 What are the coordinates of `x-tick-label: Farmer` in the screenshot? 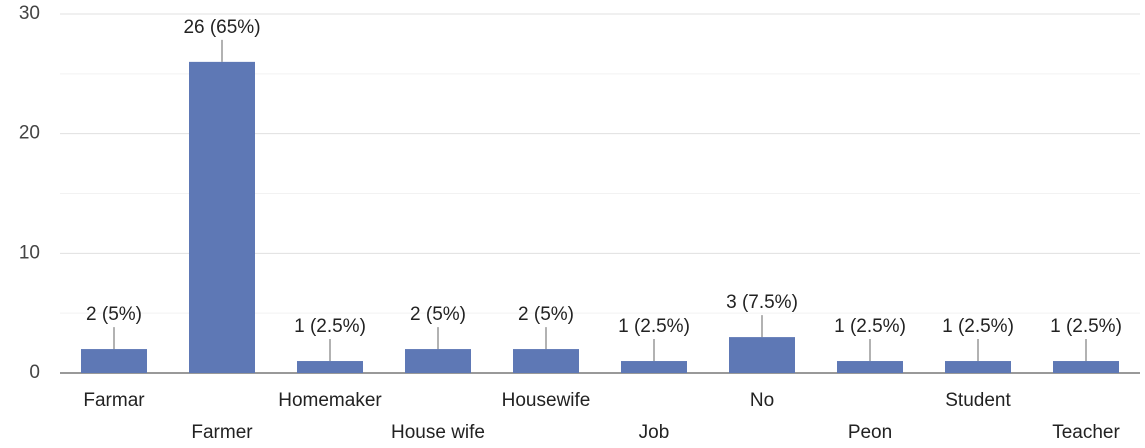 It's located at (222, 432).